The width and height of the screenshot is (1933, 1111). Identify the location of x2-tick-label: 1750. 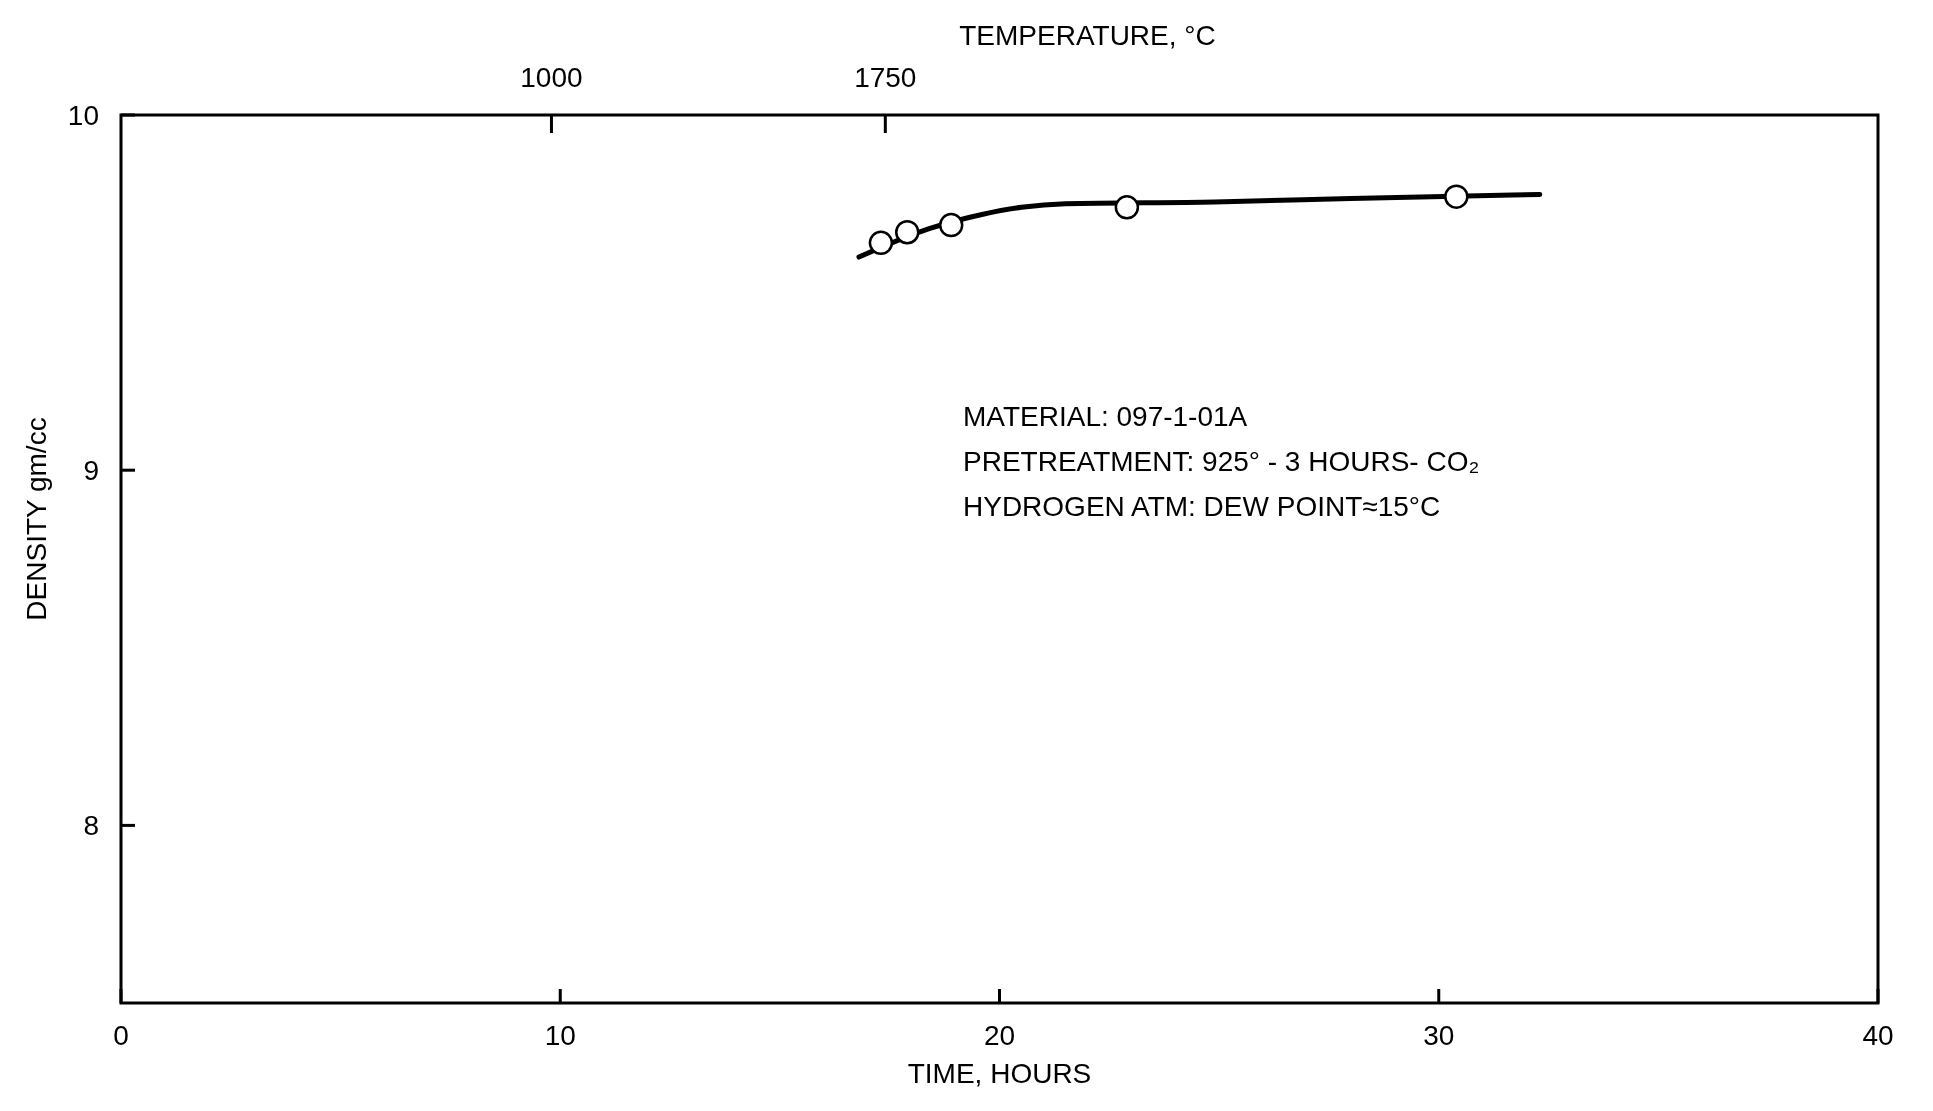
(885, 77).